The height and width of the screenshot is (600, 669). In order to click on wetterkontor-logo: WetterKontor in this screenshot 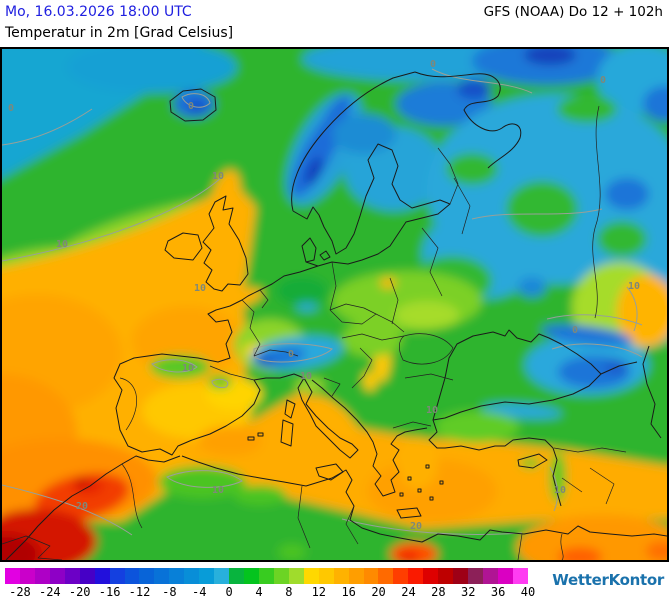, I will do `click(608, 580)`.